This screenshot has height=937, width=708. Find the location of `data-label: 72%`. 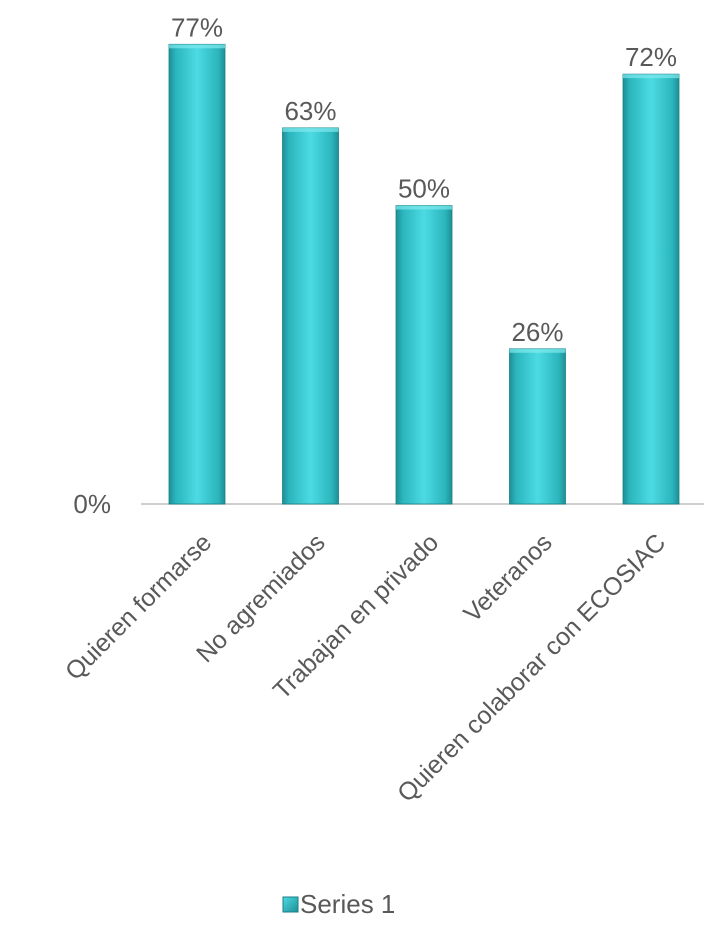

data-label: 72% is located at coordinates (651, 57).